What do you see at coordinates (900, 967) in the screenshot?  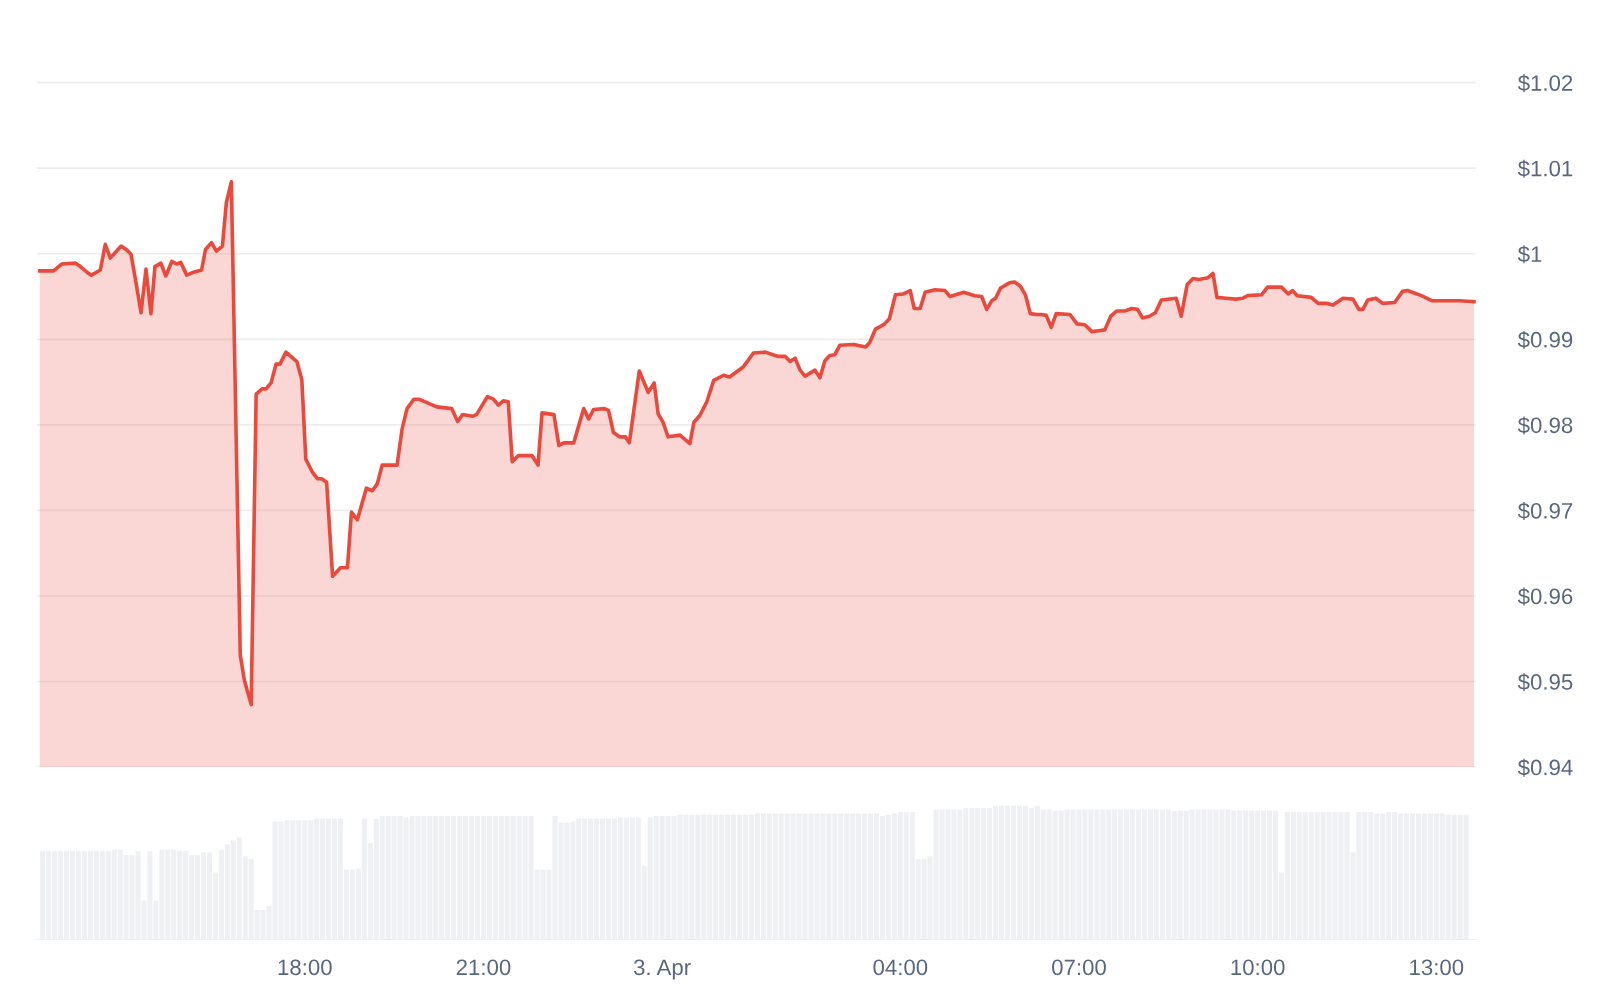 I see `x-tick-label: 04:00` at bounding box center [900, 967].